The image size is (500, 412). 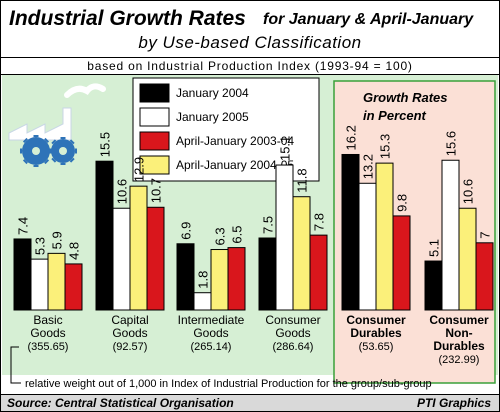 What do you see at coordinates (211, 320) in the screenshot?
I see `category-label: Intermediate` at bounding box center [211, 320].